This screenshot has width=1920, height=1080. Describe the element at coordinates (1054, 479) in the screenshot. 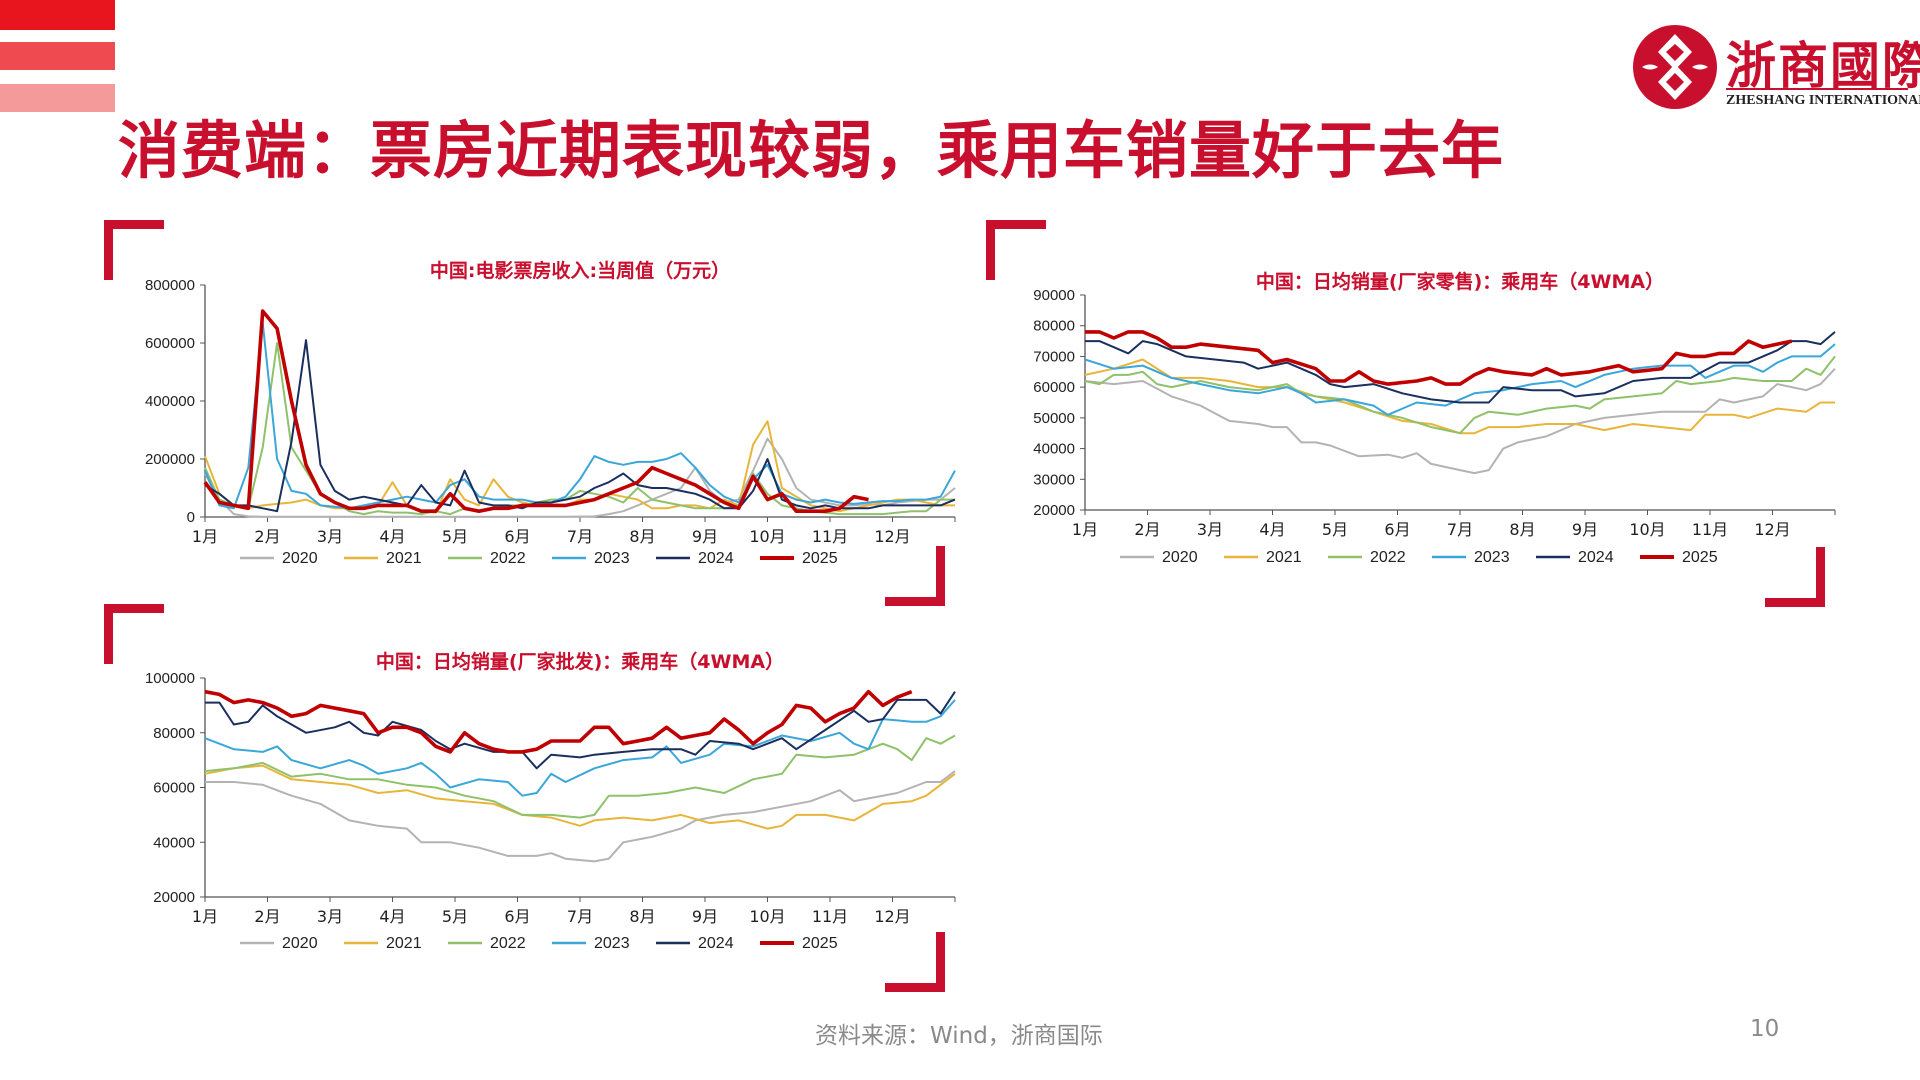

I see `y-tick-label: 30000` at that location.